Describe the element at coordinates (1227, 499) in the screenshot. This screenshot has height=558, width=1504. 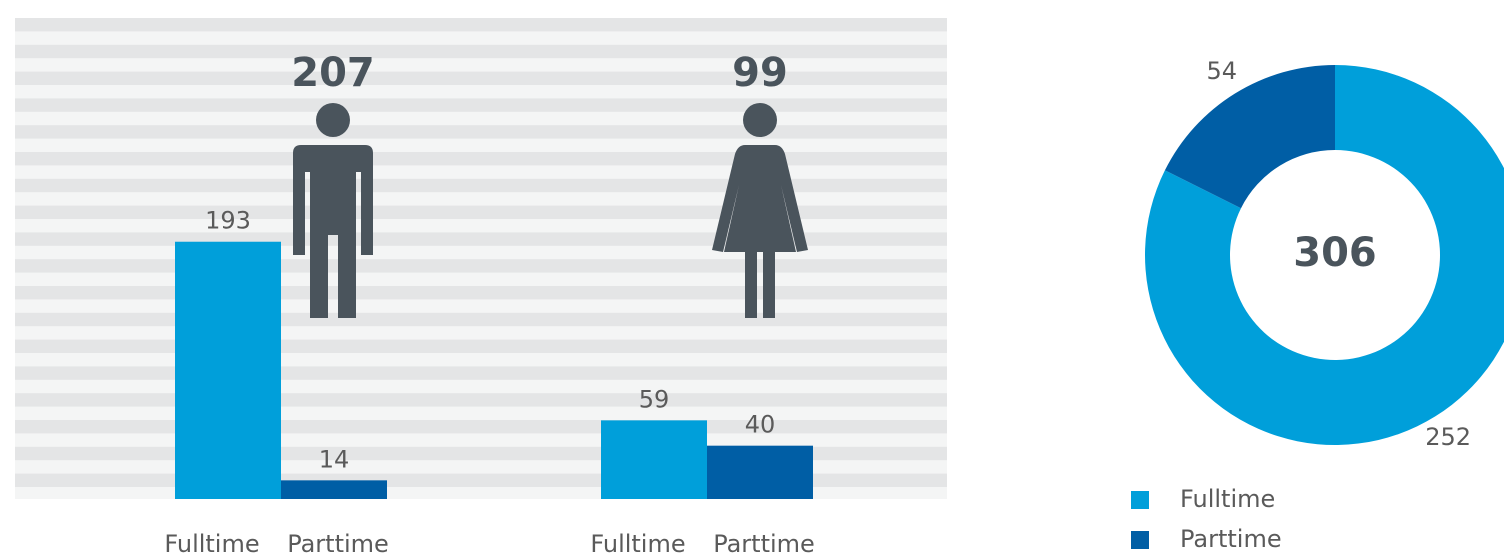
I see `legend-label: Fulltime` at that location.